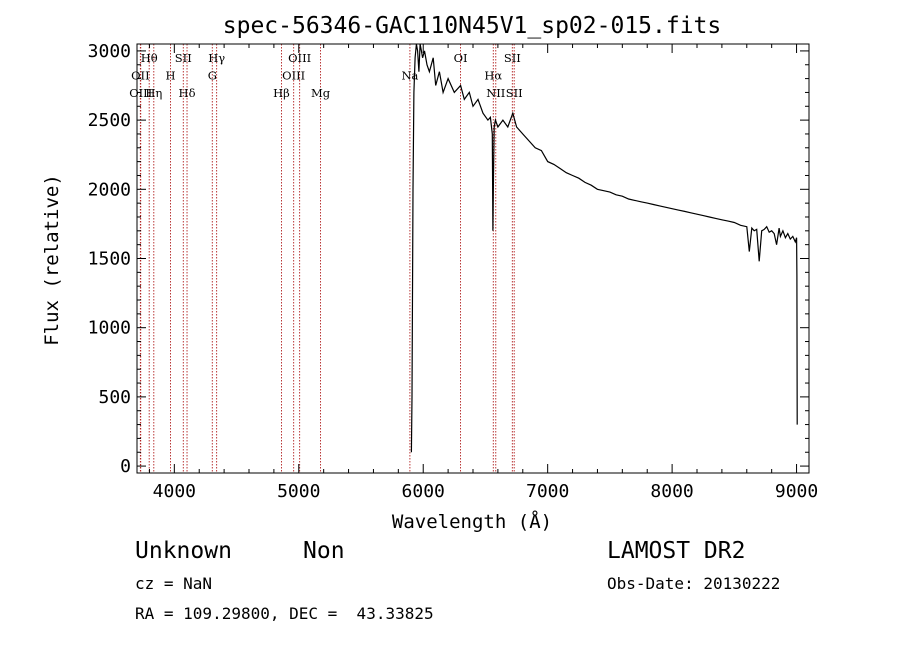 The width and height of the screenshot is (900, 649). Describe the element at coordinates (187, 93) in the screenshot. I see `line-label-6: Hδ` at that location.